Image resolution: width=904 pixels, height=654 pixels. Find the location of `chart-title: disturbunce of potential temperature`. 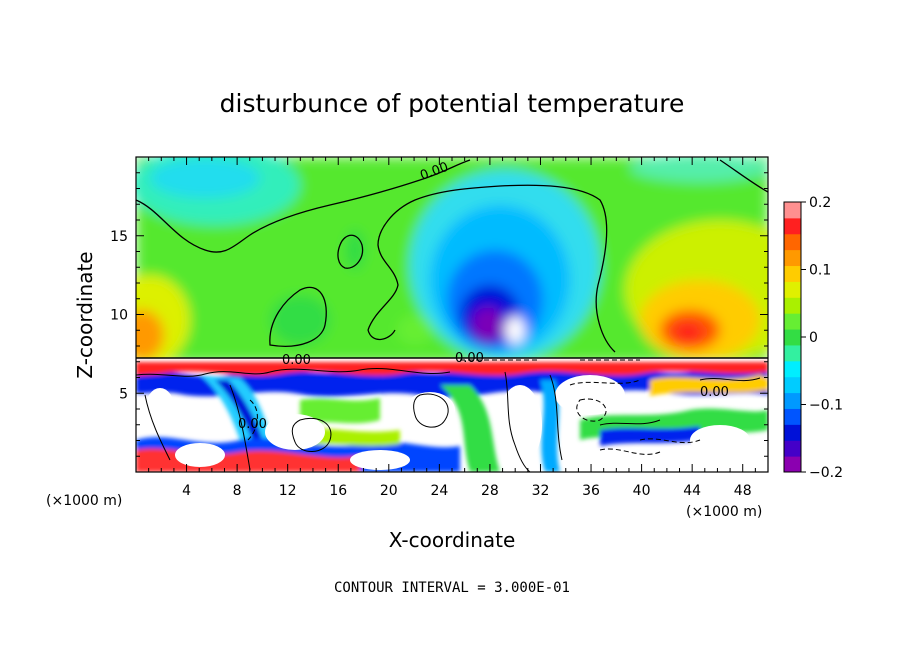

chart-title: disturbunce of potential temperature is located at coordinates (452, 103).